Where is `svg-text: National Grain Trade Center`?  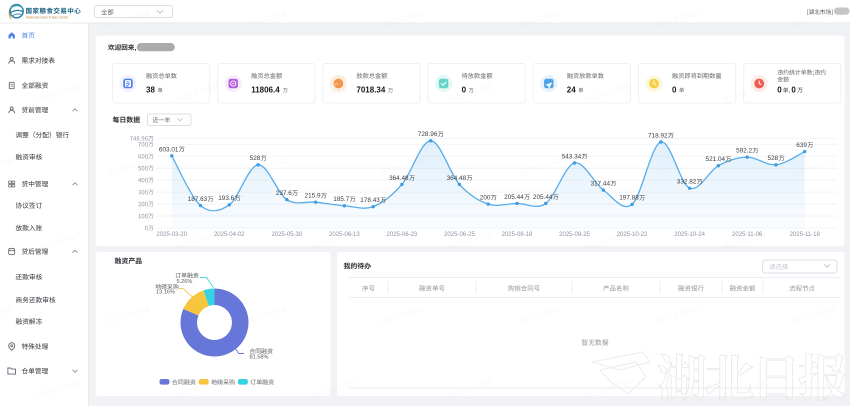
svg-text: National Grain Trade Center is located at coordinates (47, 17).